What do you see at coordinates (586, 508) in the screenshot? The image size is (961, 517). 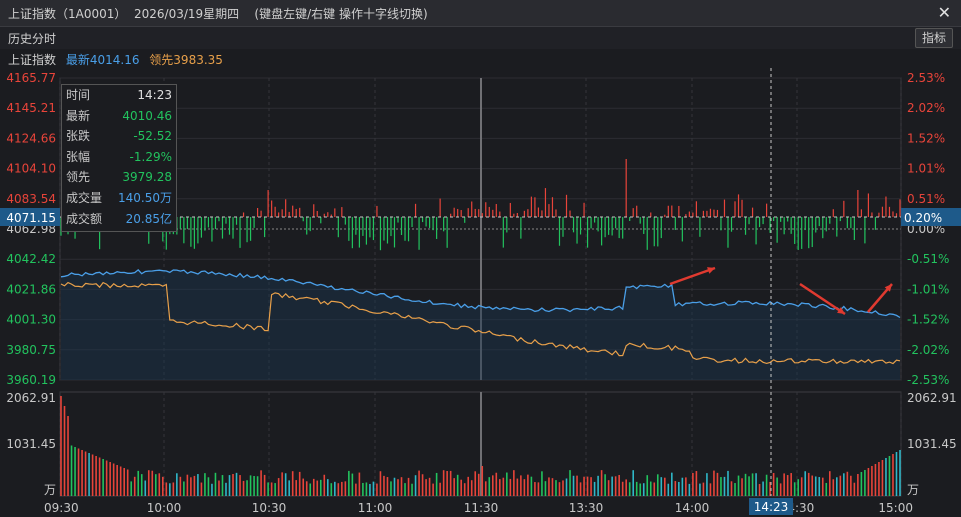 I see `time-tick-label: 13:30` at bounding box center [586, 508].